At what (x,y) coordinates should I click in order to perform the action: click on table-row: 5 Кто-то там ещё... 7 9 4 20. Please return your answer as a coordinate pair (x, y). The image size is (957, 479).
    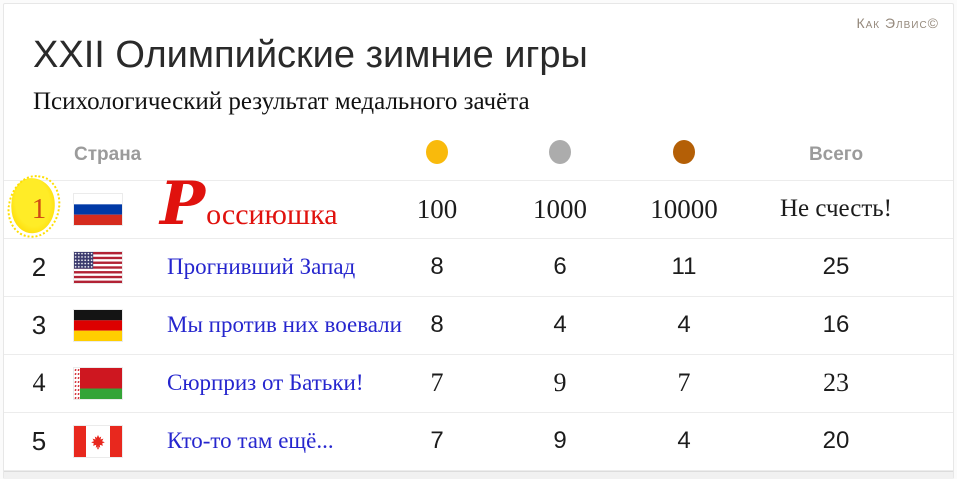
    Looking at the image, I should click on (478, 442).